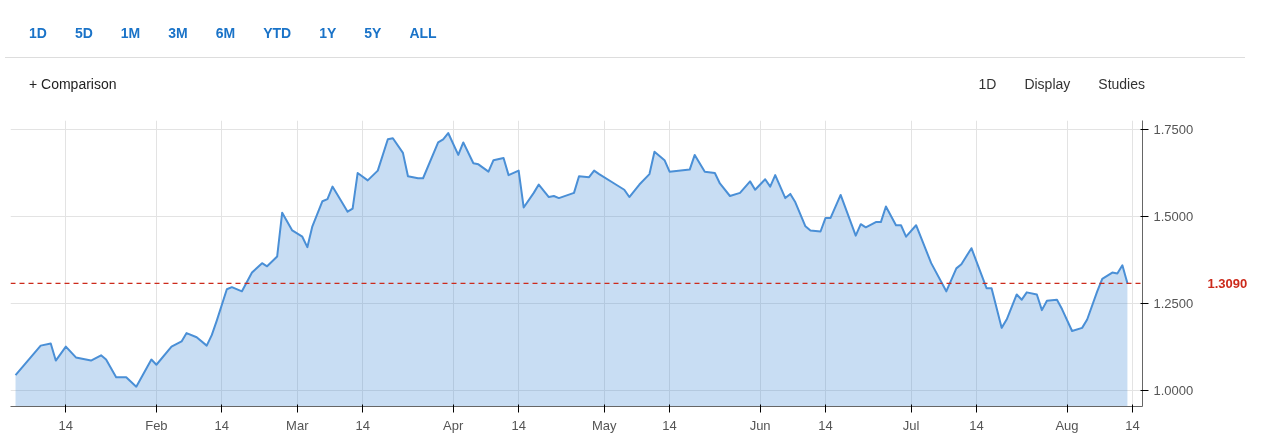 This screenshot has width=1280, height=440. I want to click on text: 5Y, so click(373, 33).